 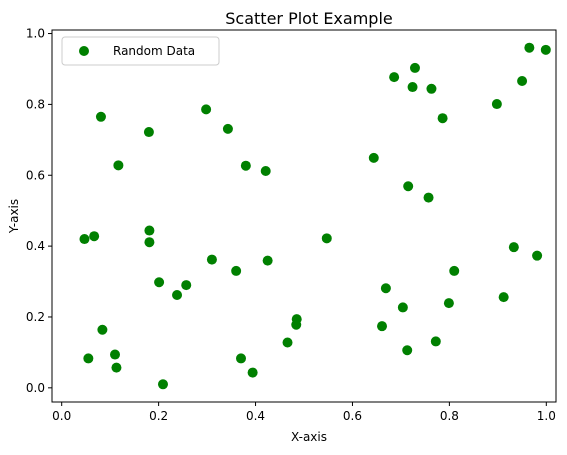 I want to click on legend-label: Random Data, so click(x=154, y=51).